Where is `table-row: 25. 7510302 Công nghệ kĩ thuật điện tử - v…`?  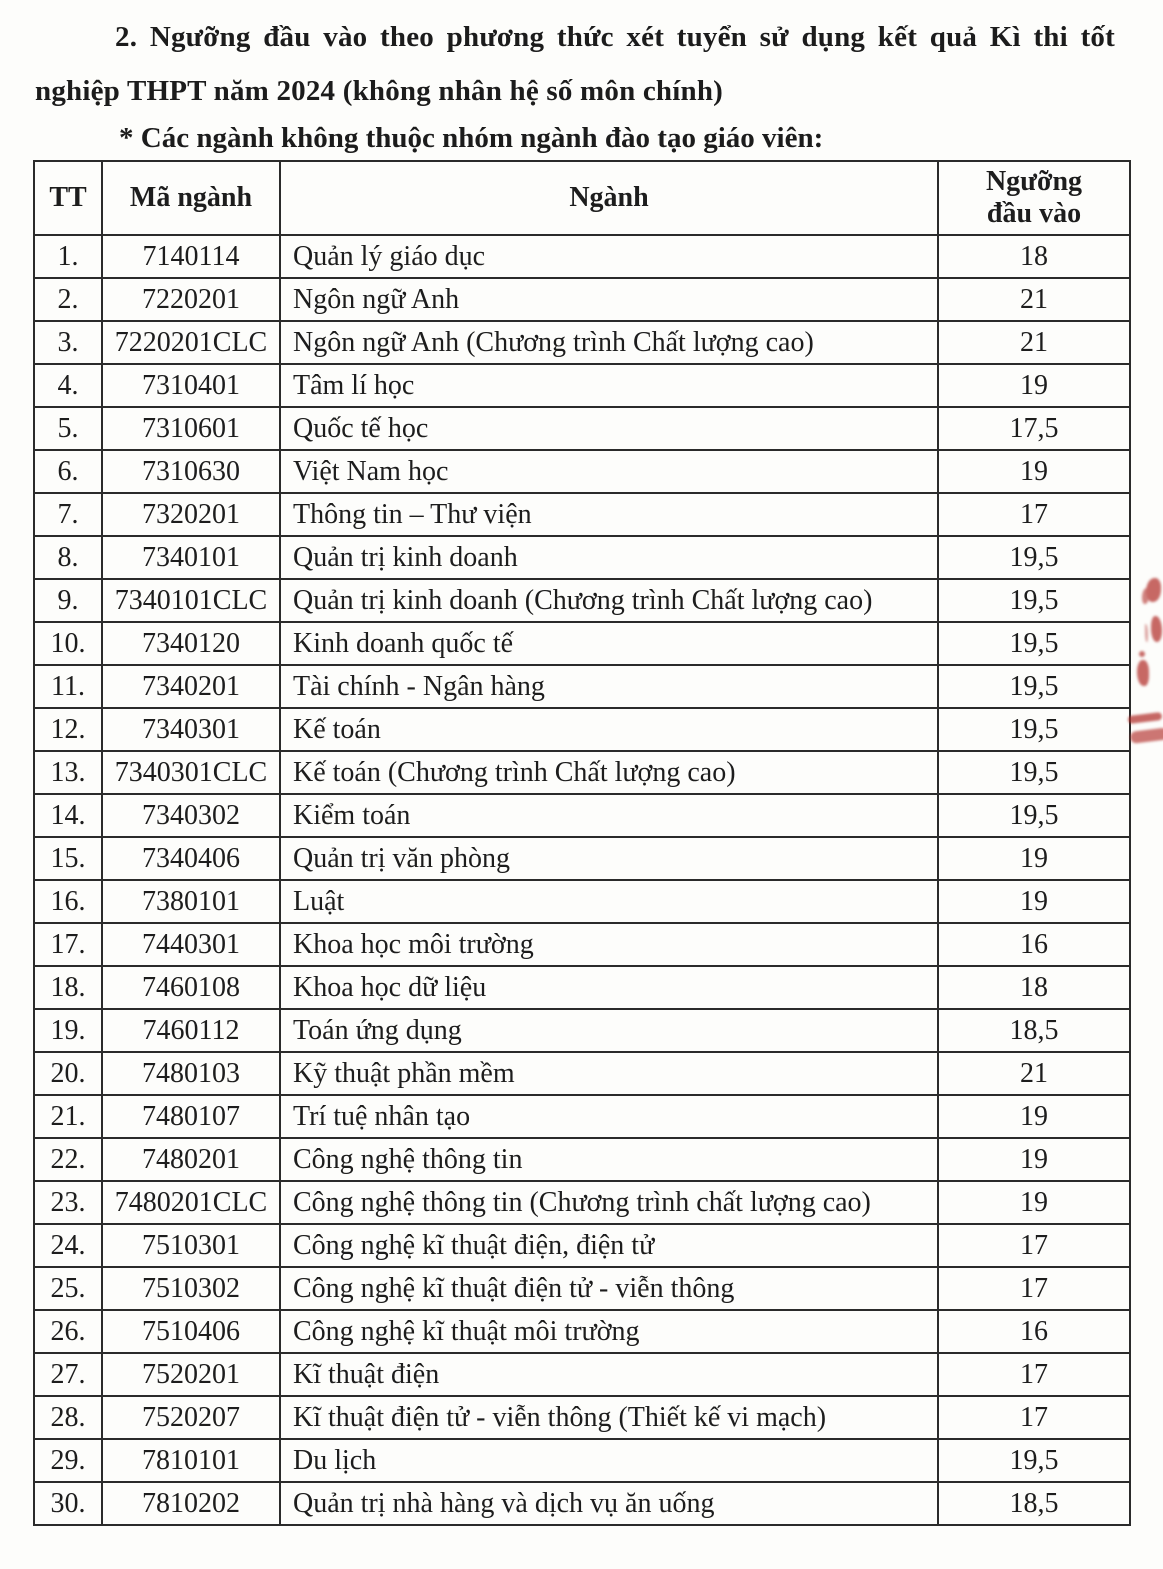
table-row: 25. 7510302 Công nghệ kĩ thuật điện tử - v… is located at coordinates (582, 1288).